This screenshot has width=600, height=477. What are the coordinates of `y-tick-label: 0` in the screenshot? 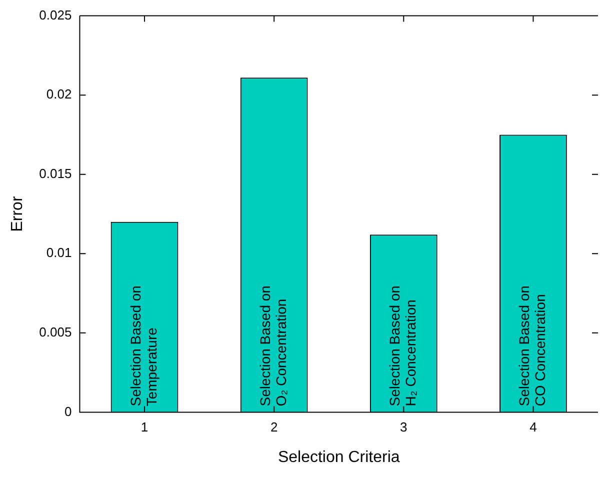 It's located at (68, 411).